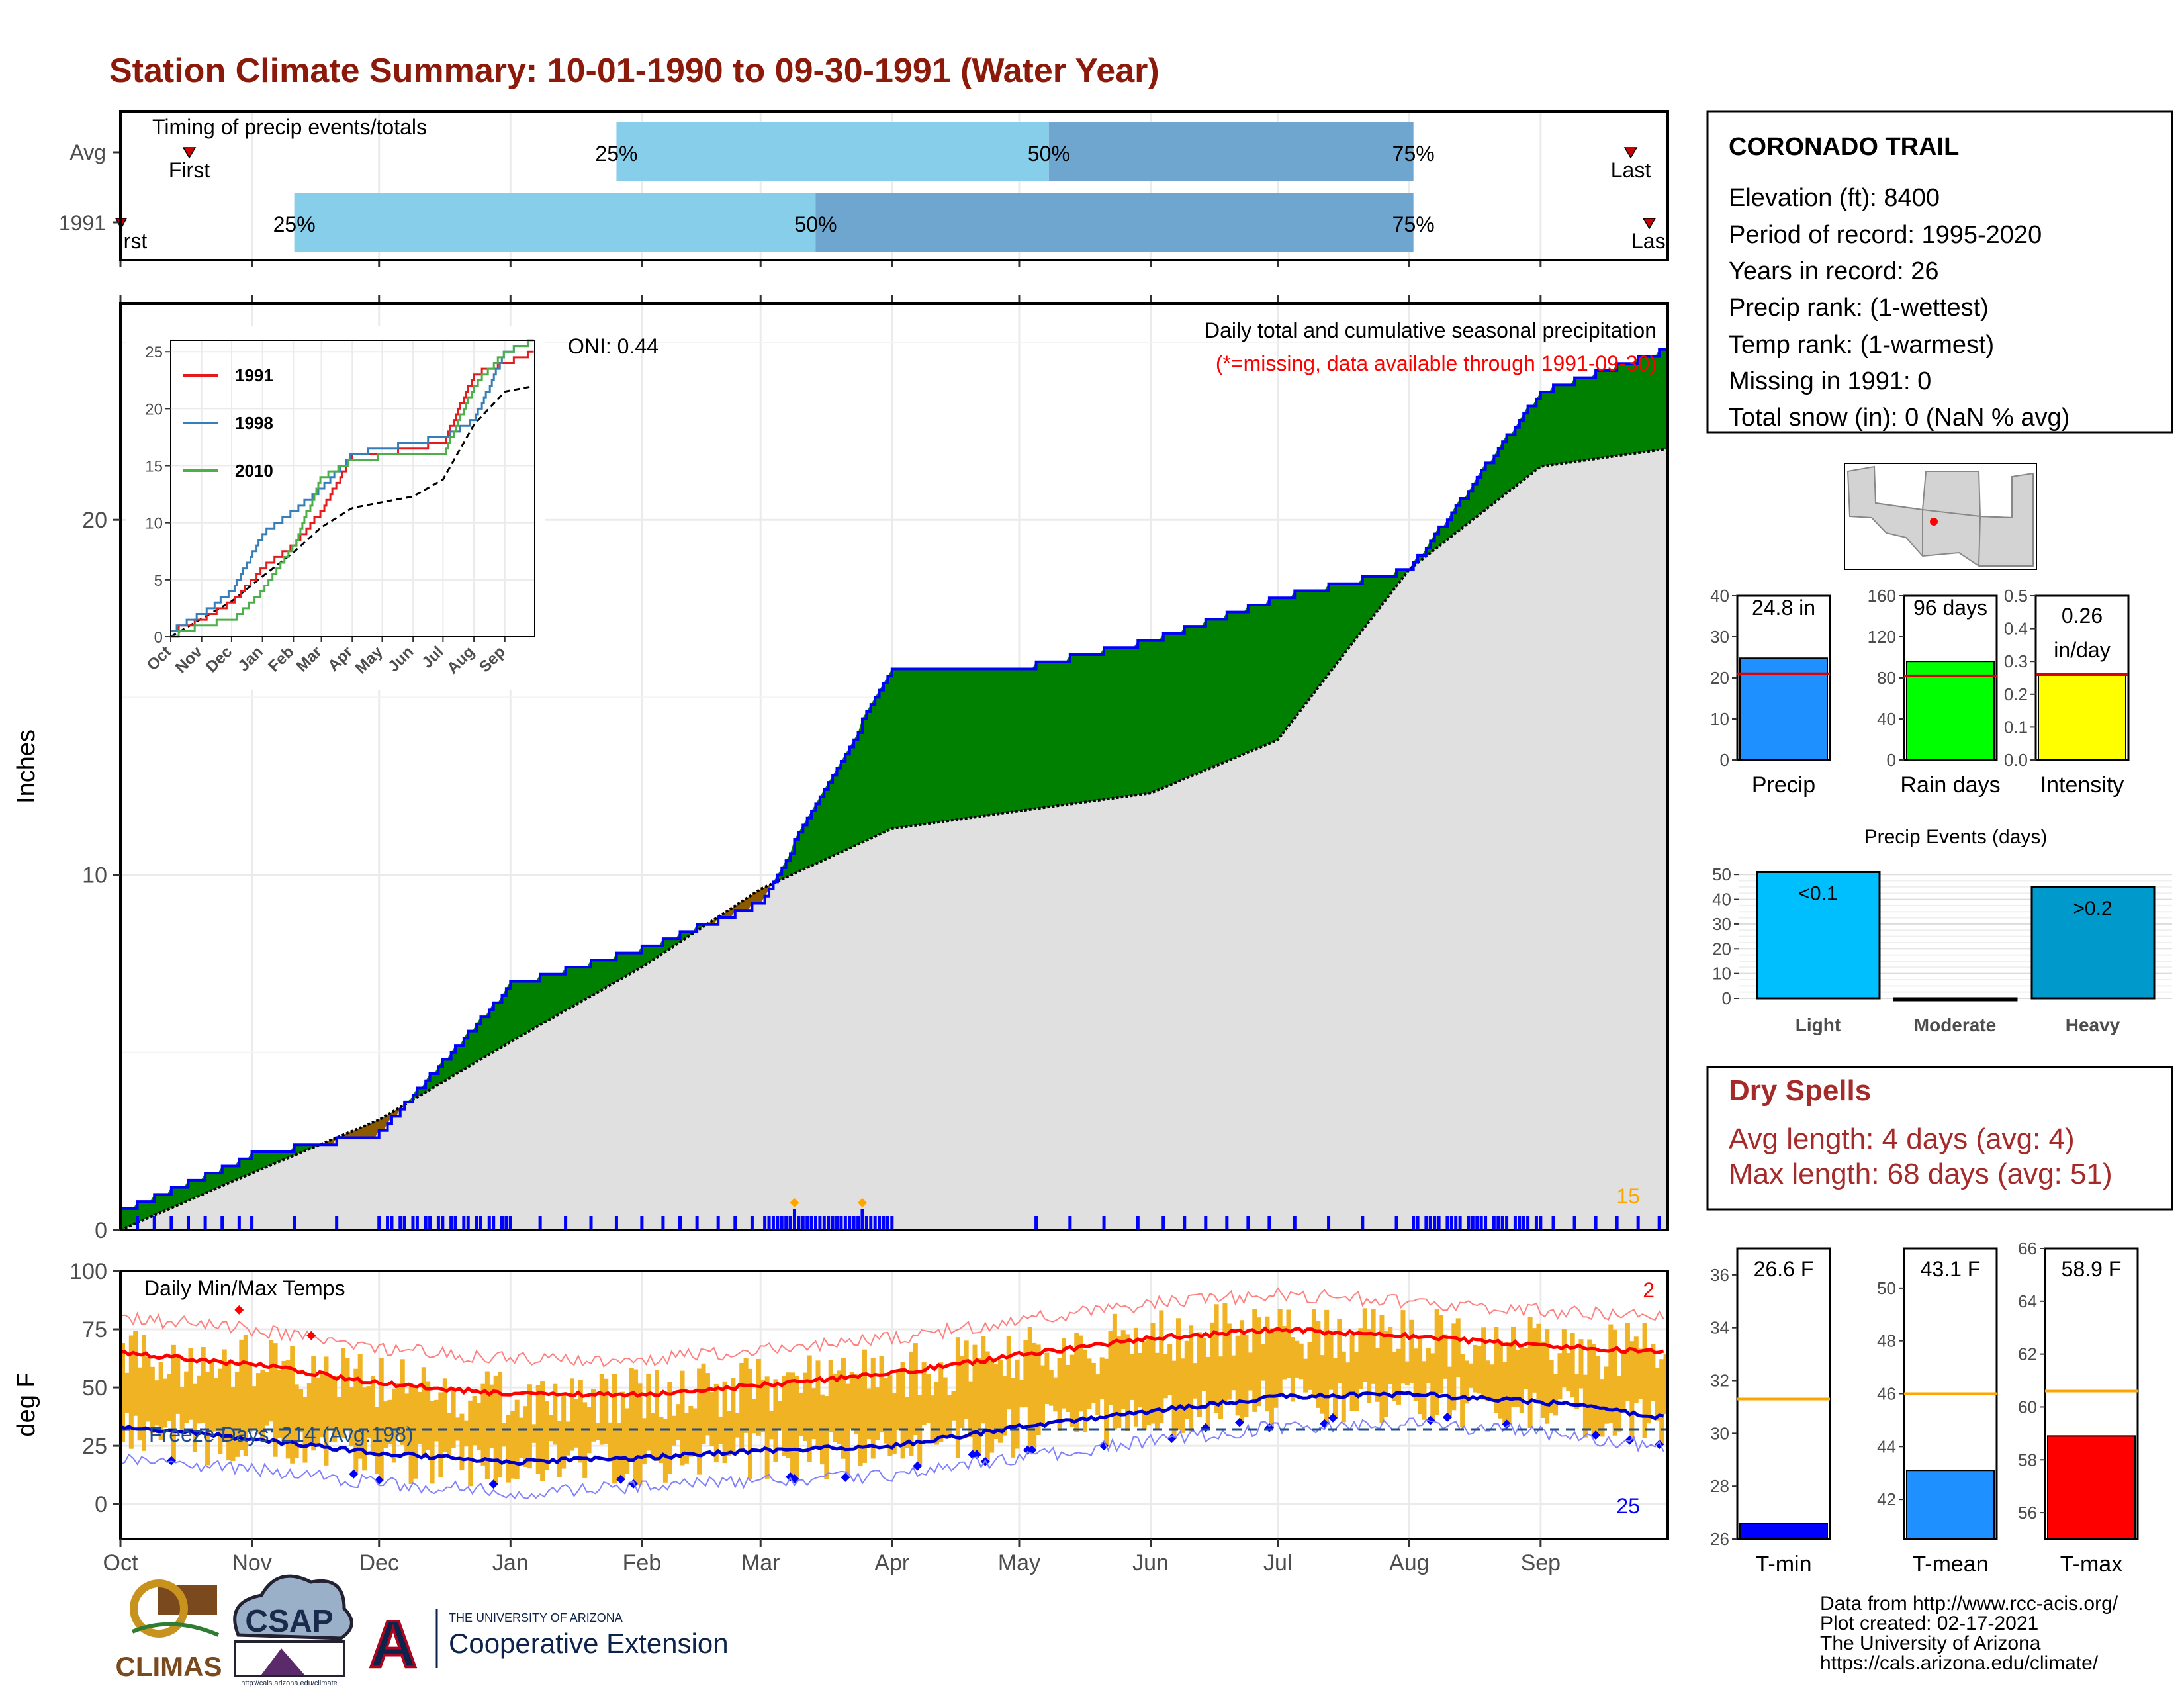 Image resolution: width=2184 pixels, height=1688 pixels. I want to click on events-y-tick-label: 0, so click(1726, 998).